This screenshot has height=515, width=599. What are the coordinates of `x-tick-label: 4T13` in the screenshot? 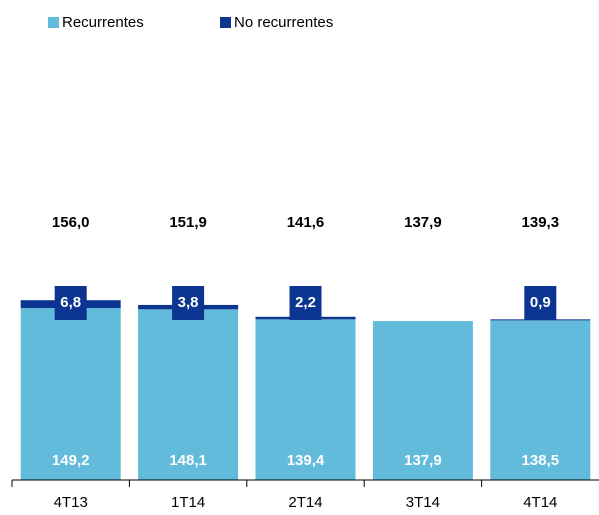 It's located at (71, 502).